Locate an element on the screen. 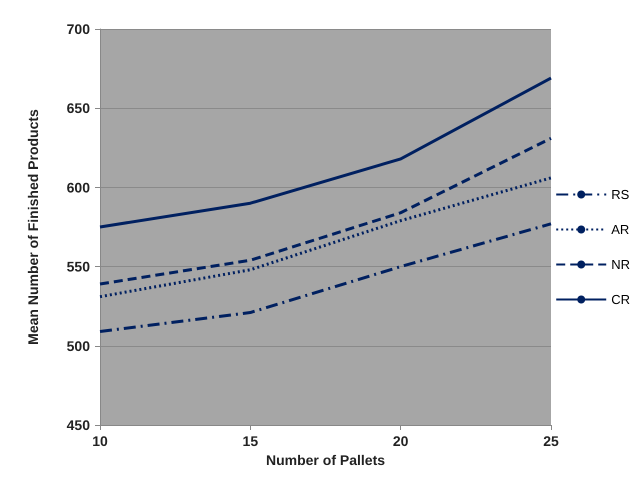  legend-label: AR is located at coordinates (620, 229).